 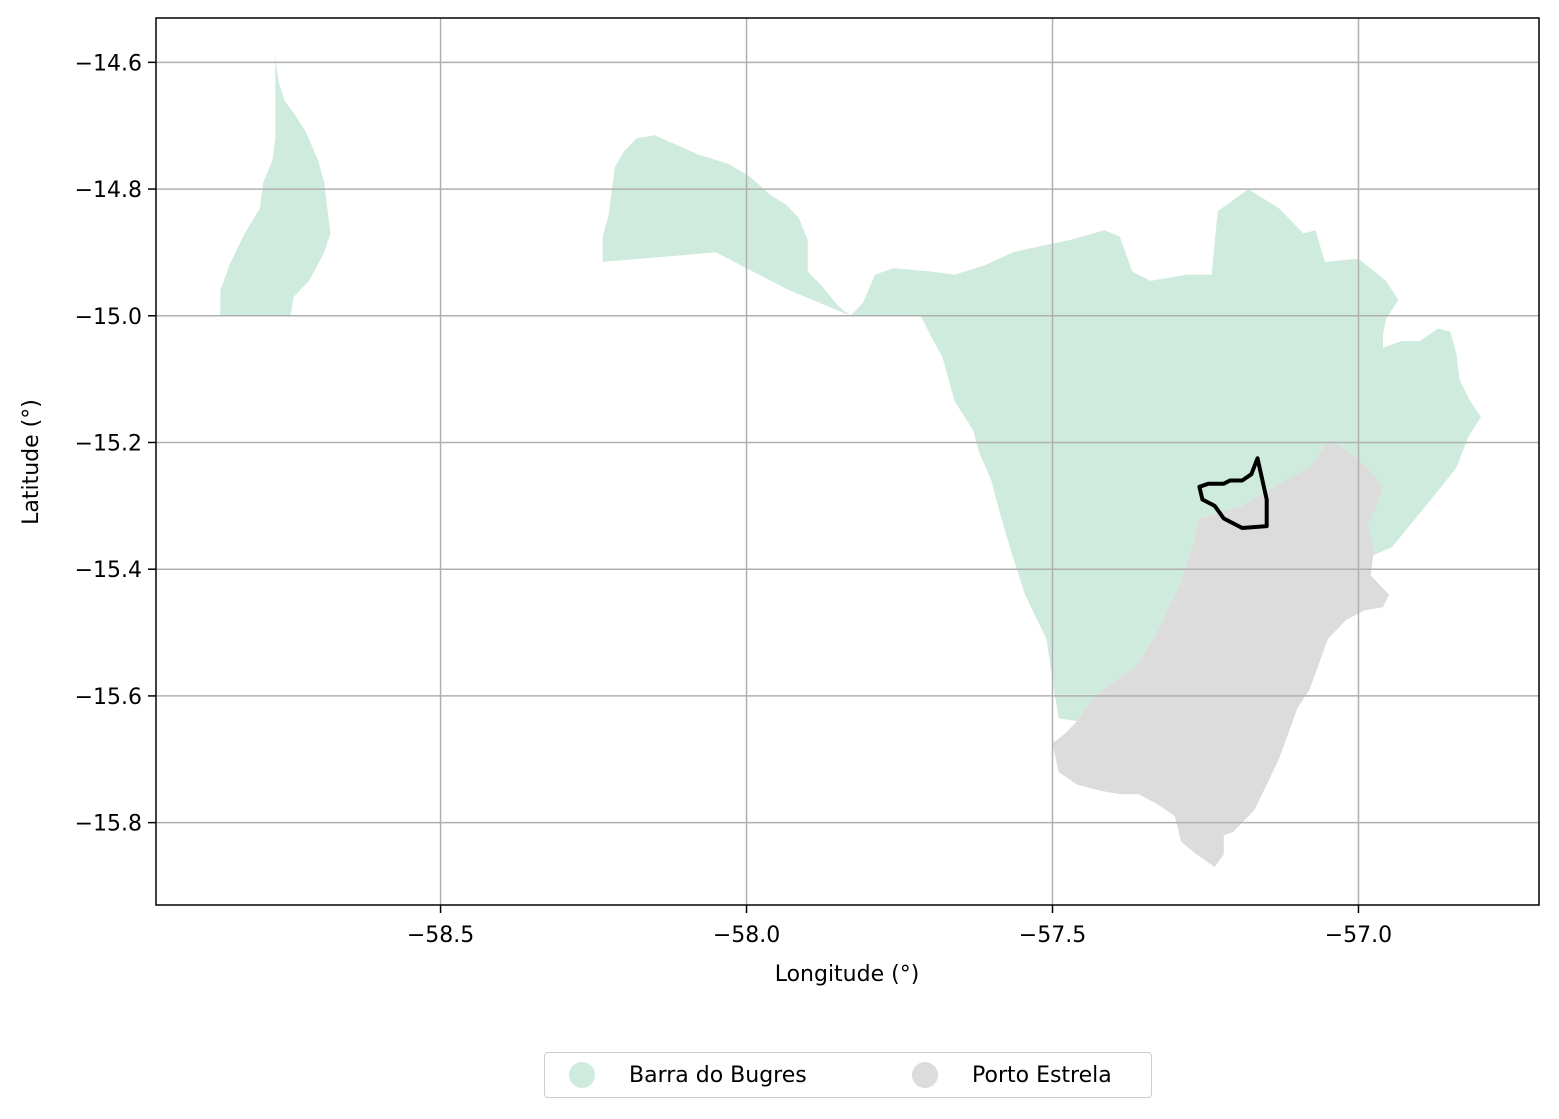 I want to click on x-tick-label: −58.0, so click(x=746, y=935).